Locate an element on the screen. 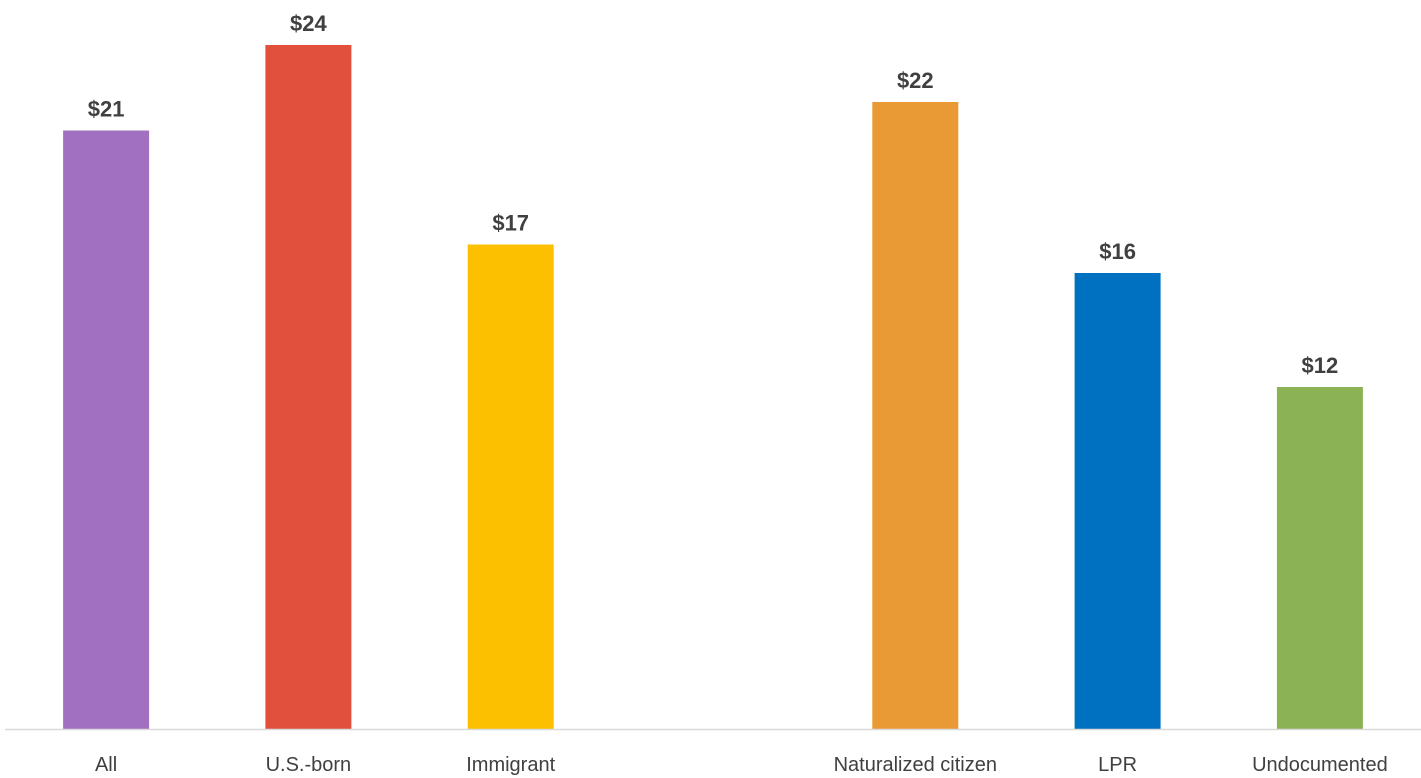 Image resolution: width=1421 pixels, height=778 pixels. category-label-immigrant: Immigrant is located at coordinates (510, 765).